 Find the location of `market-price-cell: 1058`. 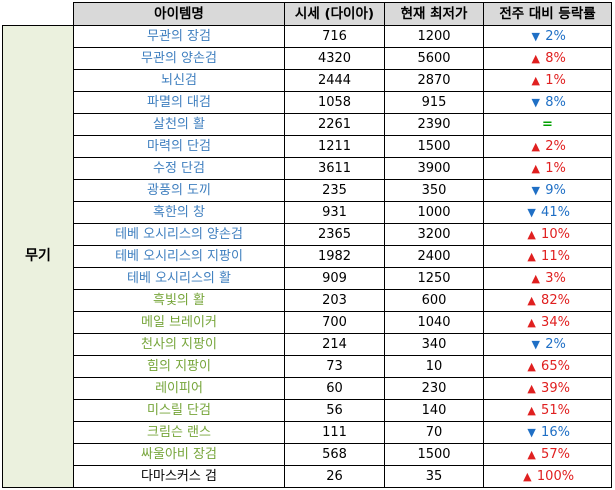

market-price-cell: 1058 is located at coordinates (334, 102).